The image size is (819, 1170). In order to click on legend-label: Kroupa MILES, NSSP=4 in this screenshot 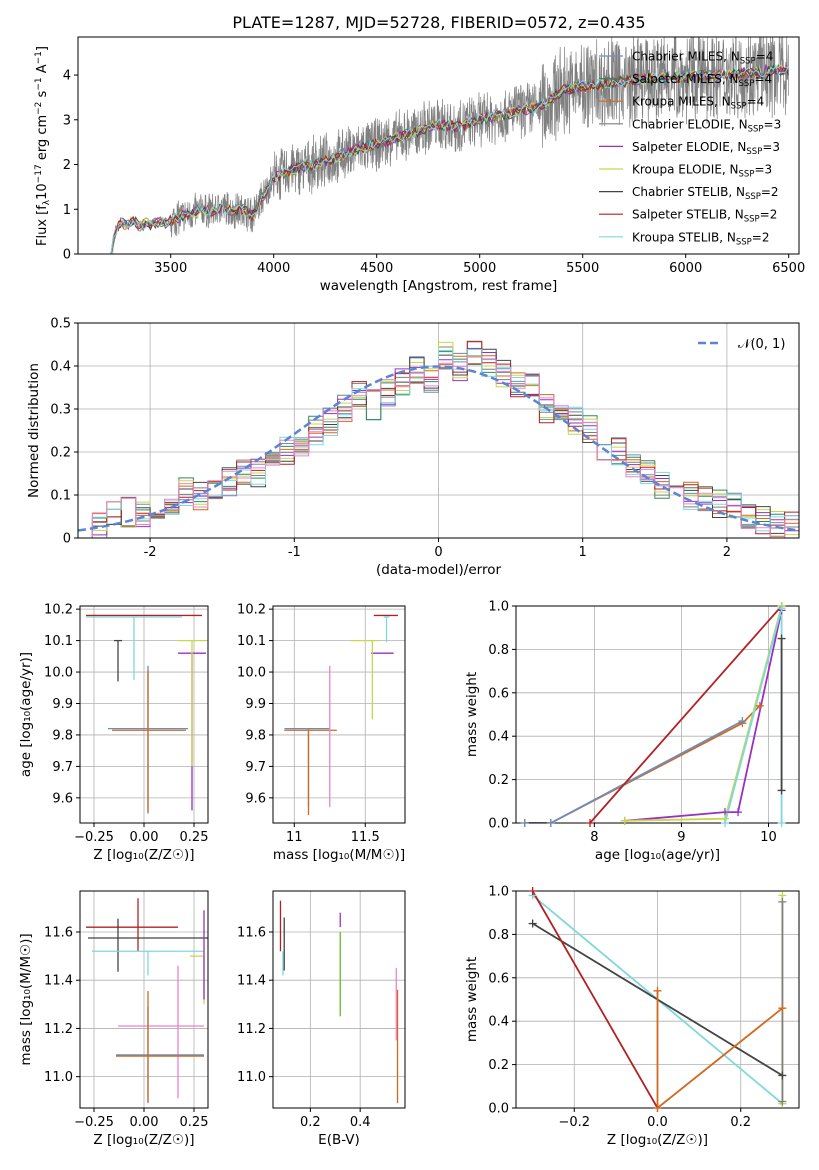, I will do `click(698, 103)`.